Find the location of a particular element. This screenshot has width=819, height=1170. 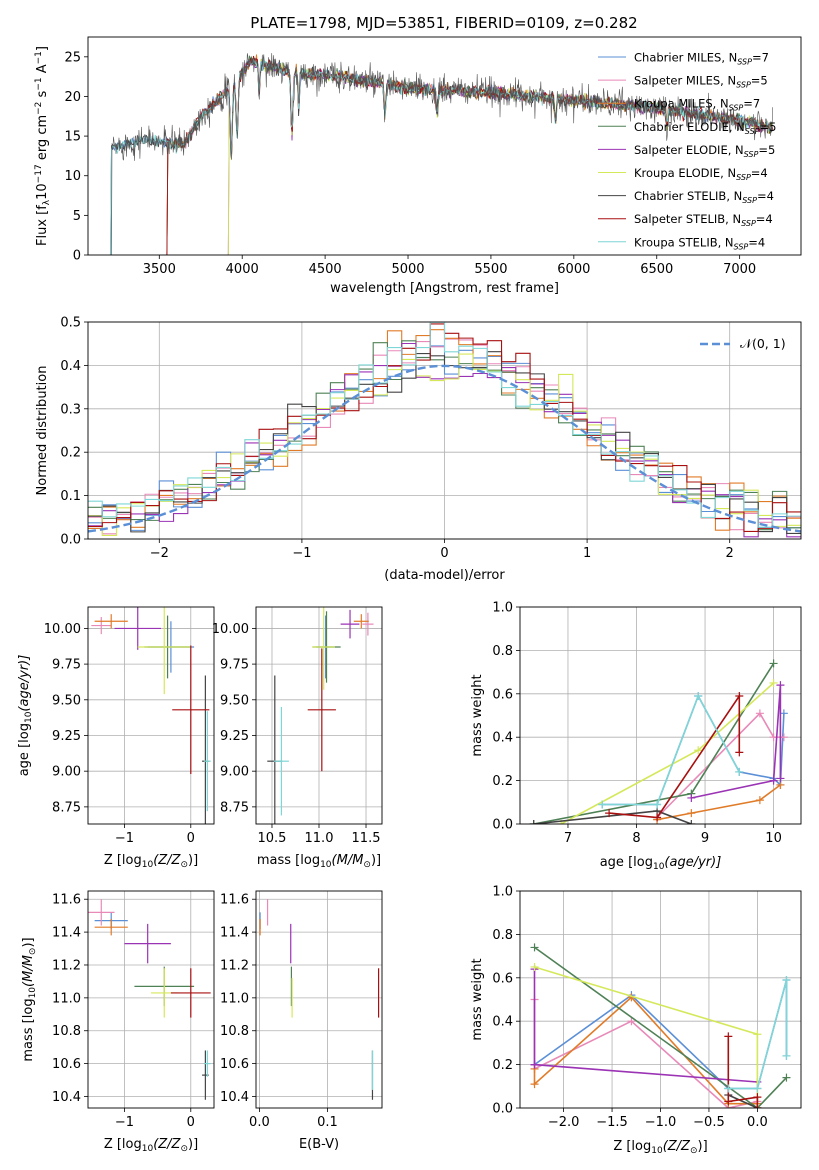

label-part: Kroupa STELIB, N is located at coordinates (684, 242).